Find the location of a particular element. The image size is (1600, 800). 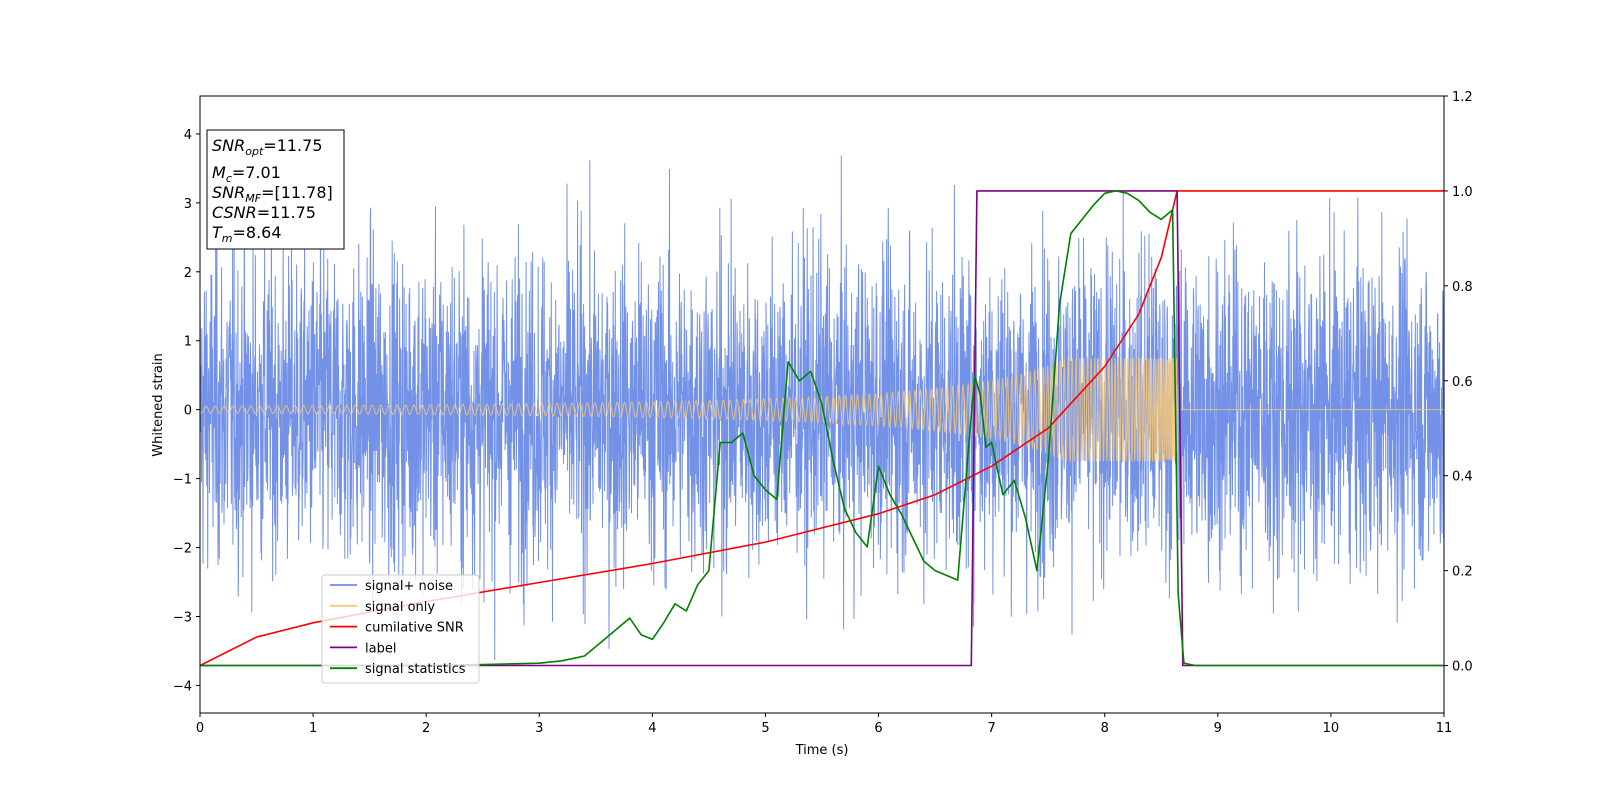

legend-item-signal-noise: signal+ noise is located at coordinates (391, 586).